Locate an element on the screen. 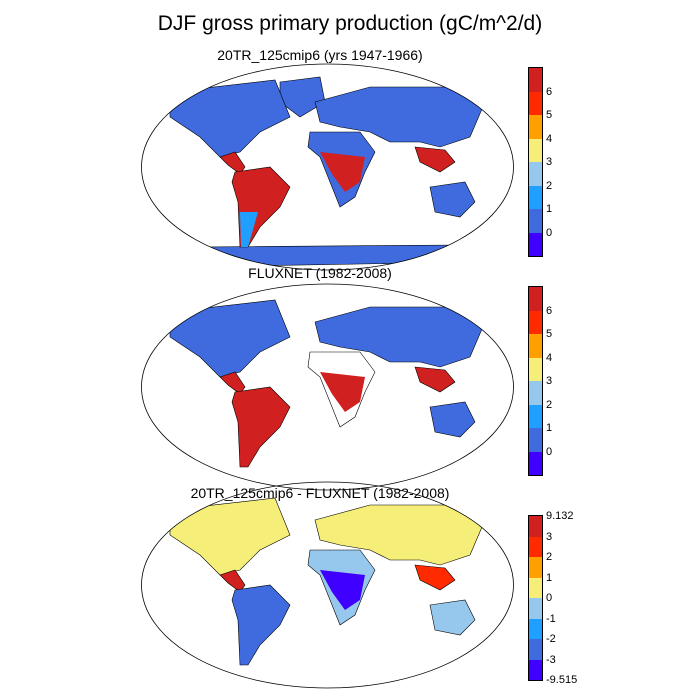  figure-title: DJF gross primary production (gC/m^2/d) is located at coordinates (350, 23).